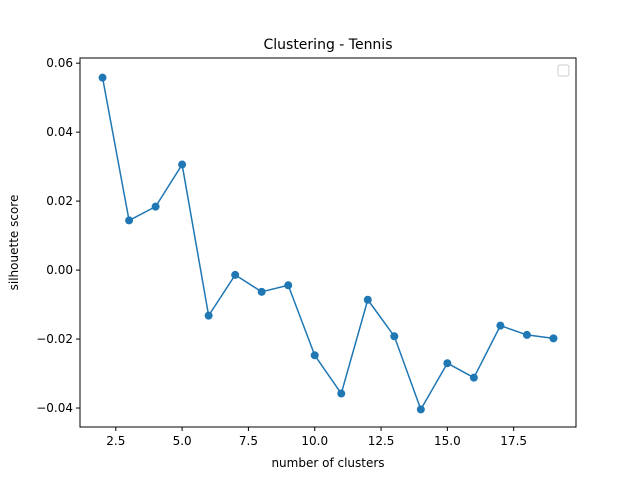  I want to click on x-axis-ticks: 2.5 5.0 7.5 10.0 12.5 15.0 17.5, so click(316, 437).